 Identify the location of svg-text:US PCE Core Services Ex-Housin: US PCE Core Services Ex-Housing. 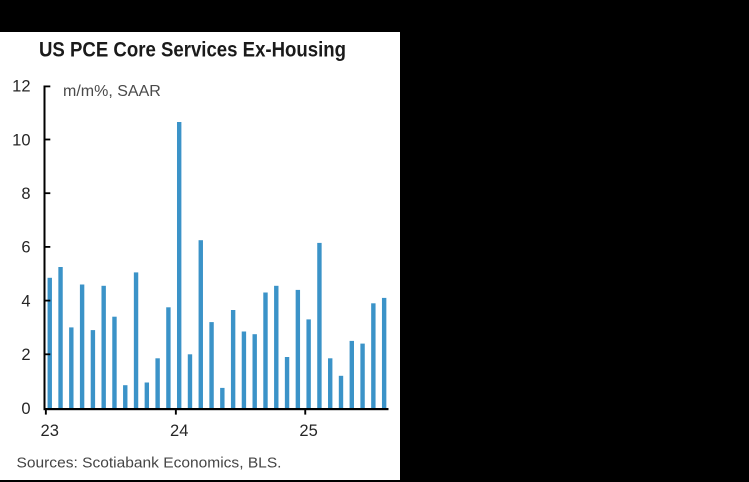
(192, 50).